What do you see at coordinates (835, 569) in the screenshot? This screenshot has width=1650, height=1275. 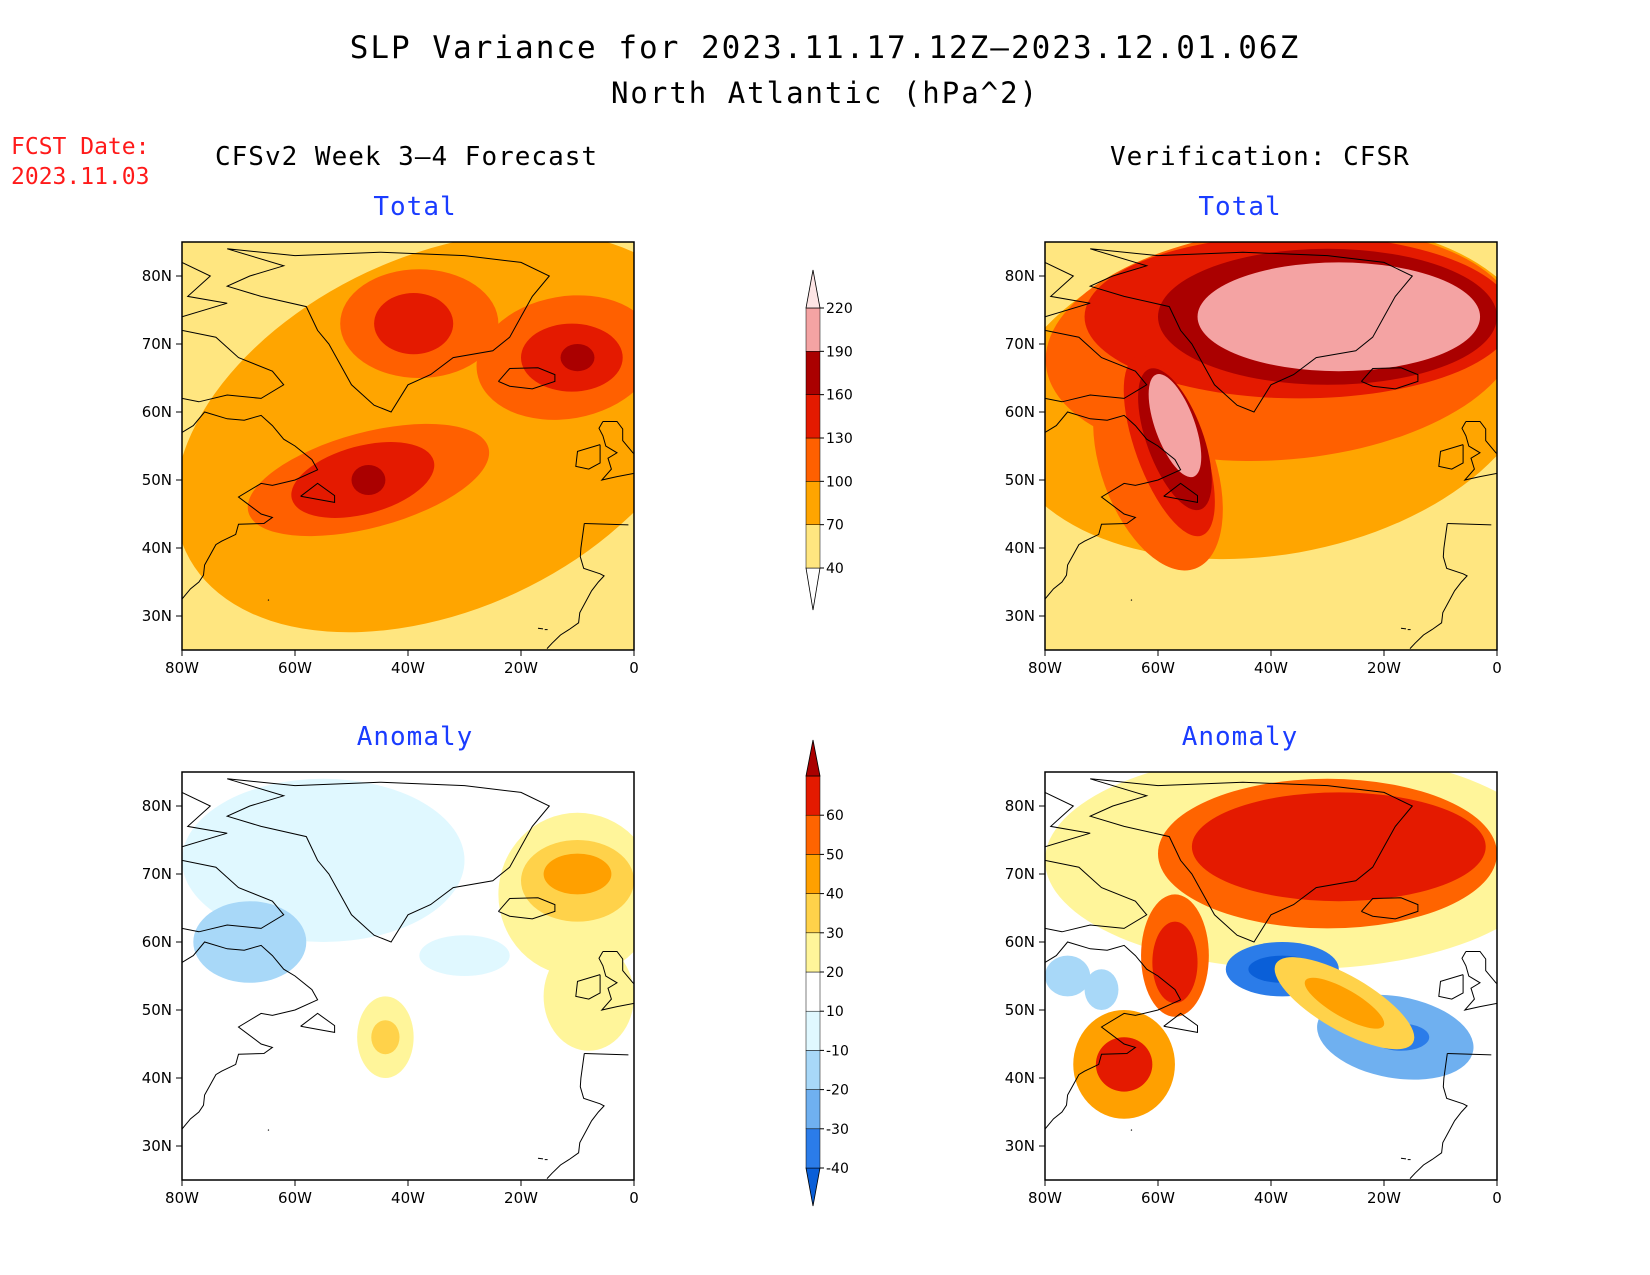 I see `colorbar-label: 40` at bounding box center [835, 569].